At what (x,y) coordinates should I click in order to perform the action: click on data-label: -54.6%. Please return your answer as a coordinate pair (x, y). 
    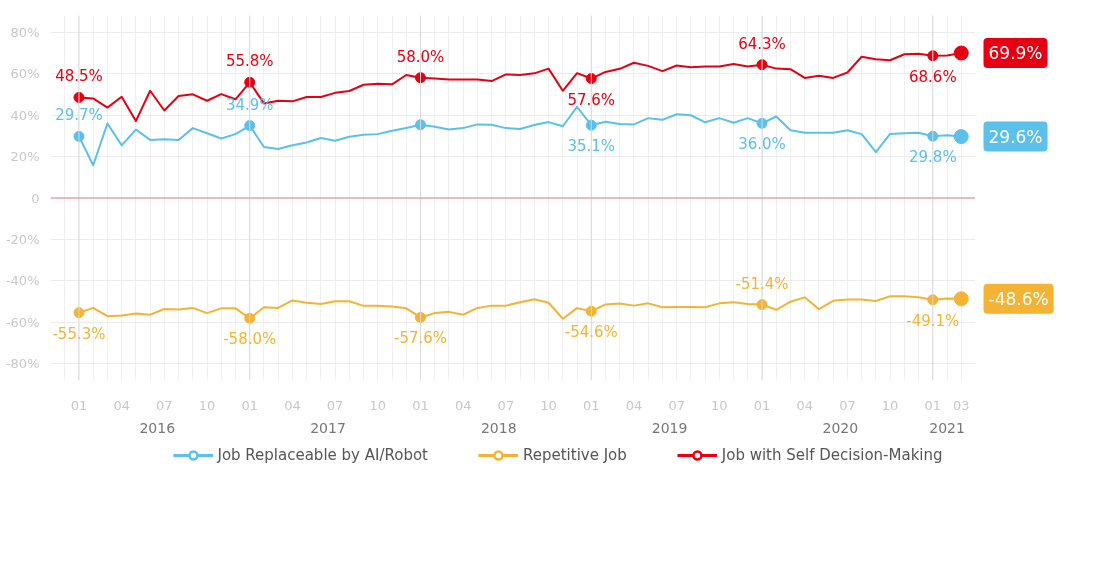
    Looking at the image, I should click on (591, 332).